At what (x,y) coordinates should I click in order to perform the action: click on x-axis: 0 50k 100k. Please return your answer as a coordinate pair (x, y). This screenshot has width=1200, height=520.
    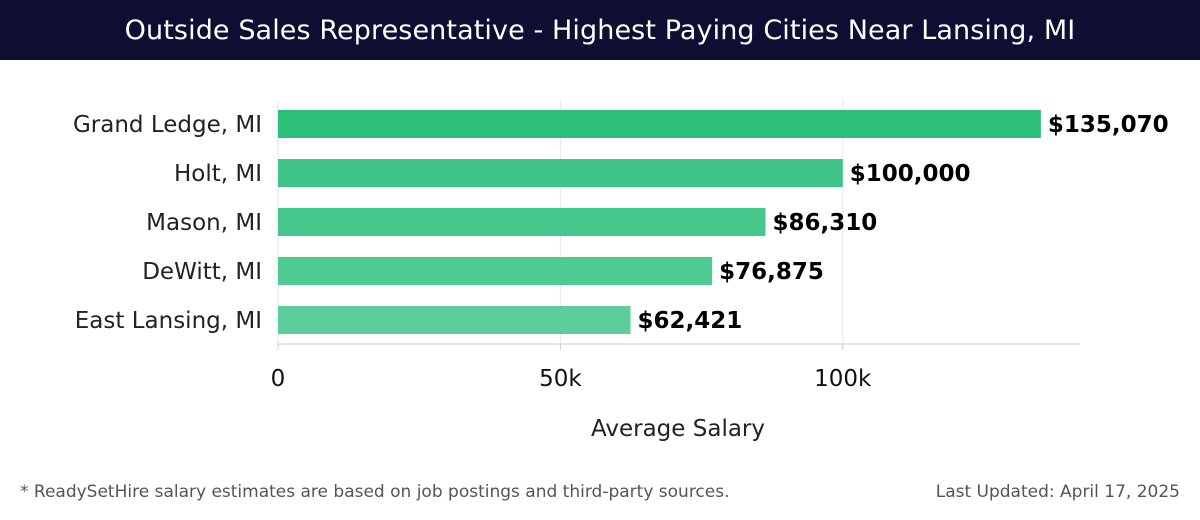
    Looking at the image, I should click on (675, 367).